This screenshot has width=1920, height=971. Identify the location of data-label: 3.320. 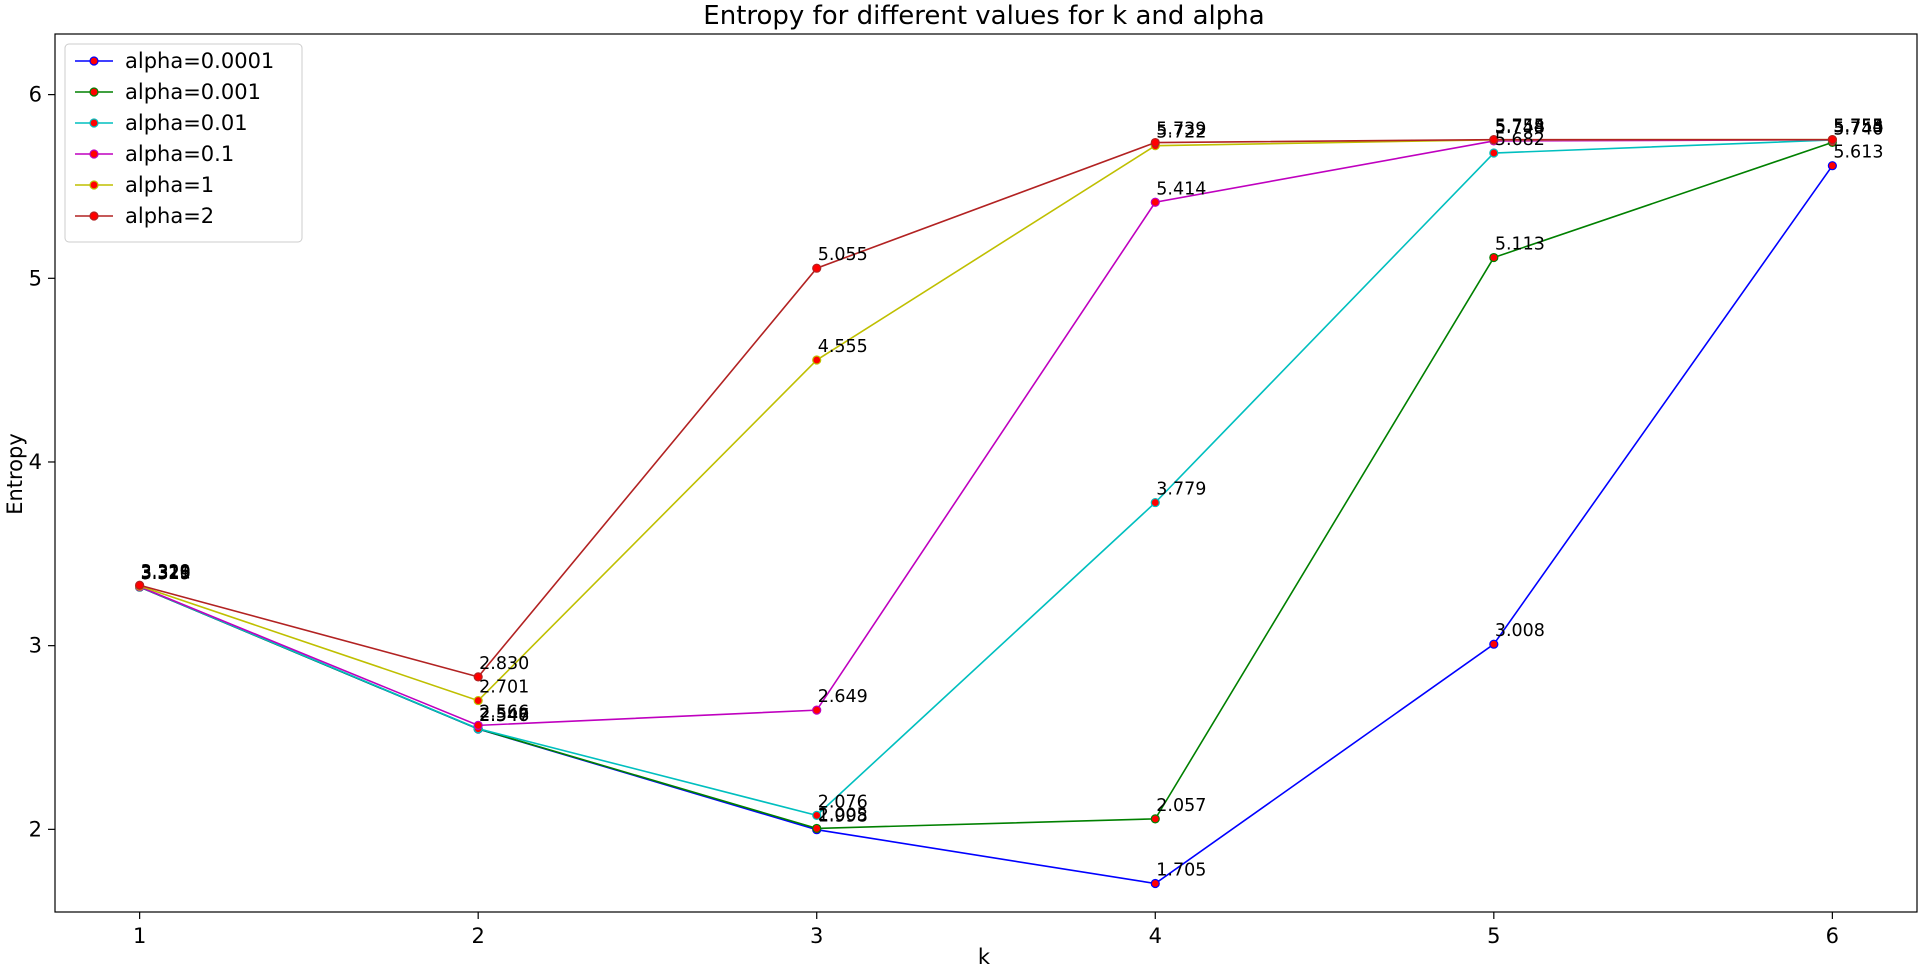
(166, 574).